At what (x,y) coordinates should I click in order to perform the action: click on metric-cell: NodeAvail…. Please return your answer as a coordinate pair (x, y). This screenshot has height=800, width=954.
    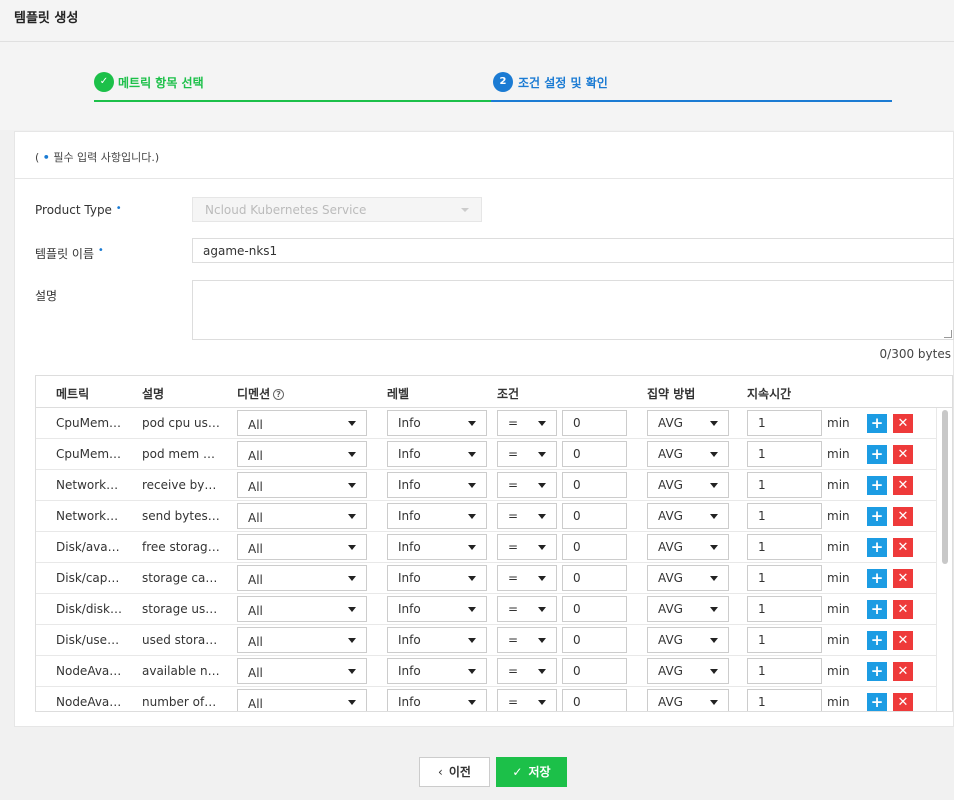
    Looking at the image, I should click on (89, 671).